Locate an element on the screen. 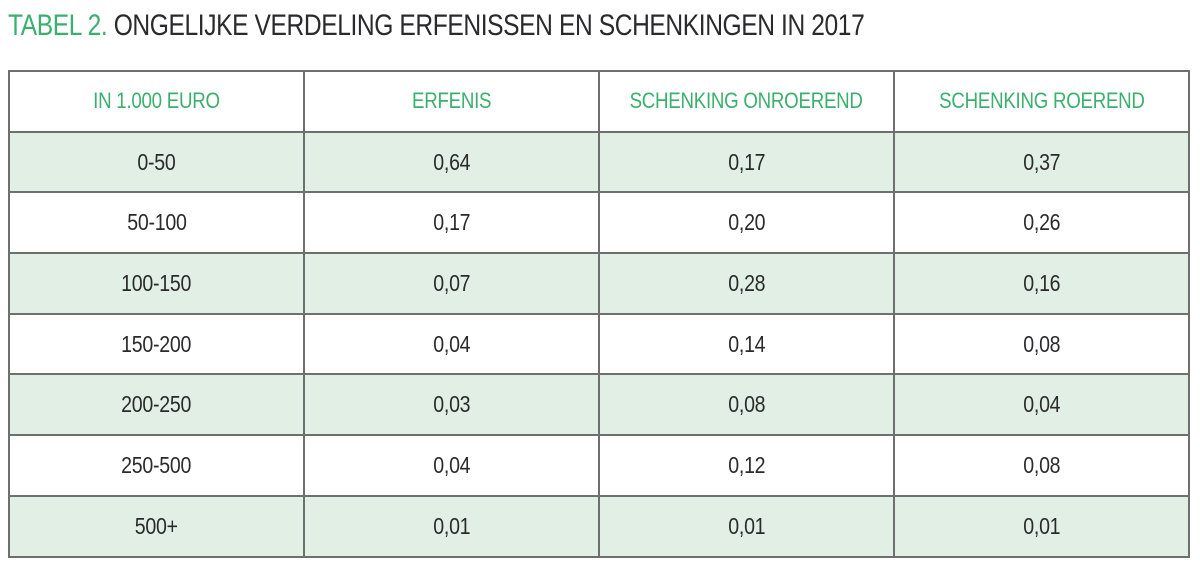 The width and height of the screenshot is (1200, 568). row-range-cell: 50-100 is located at coordinates (156, 223).